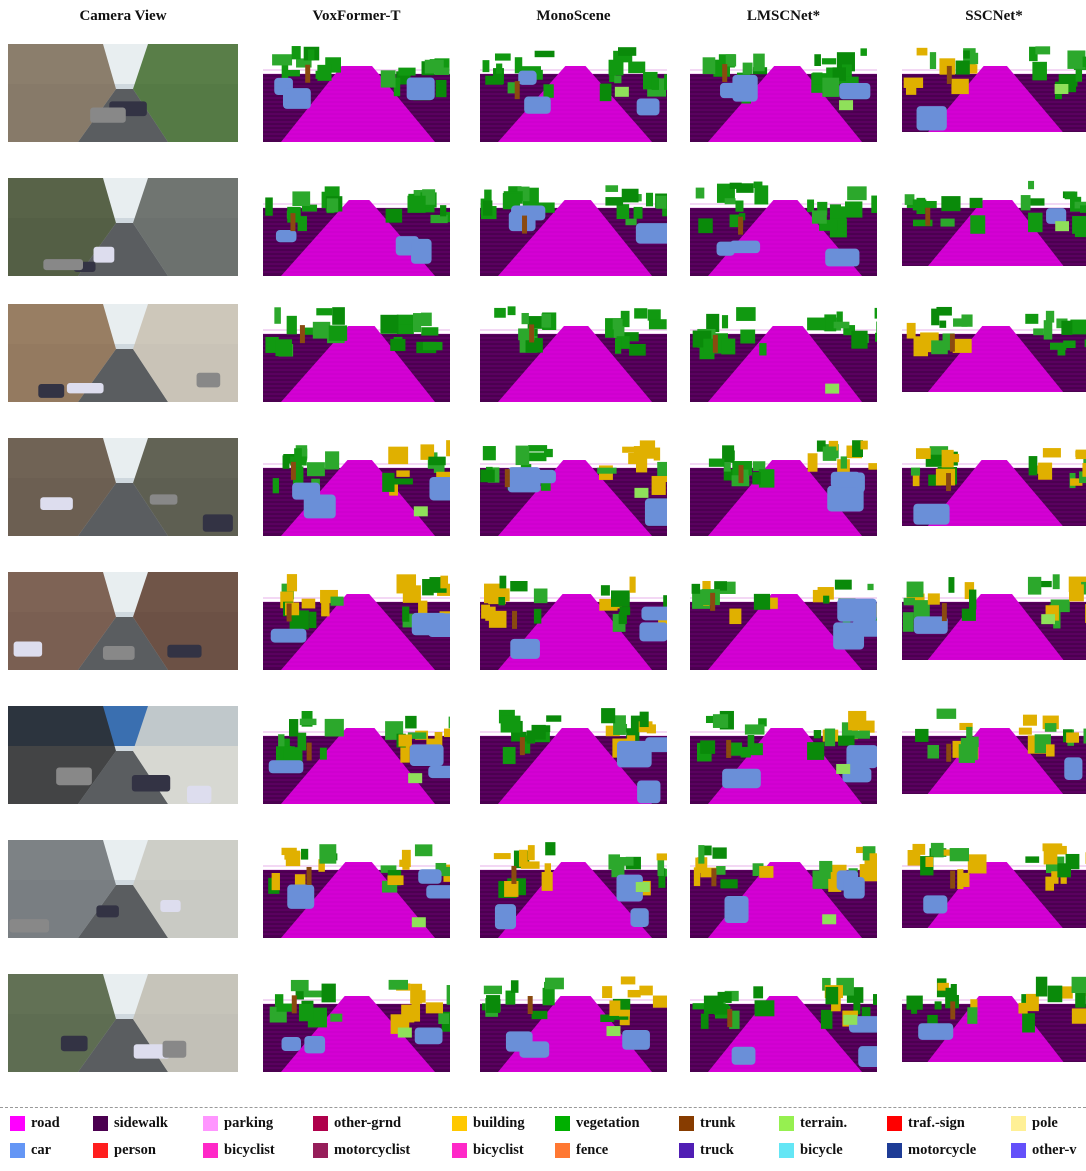  I want to click on legend-item: traf.-sign, so click(926, 1123).